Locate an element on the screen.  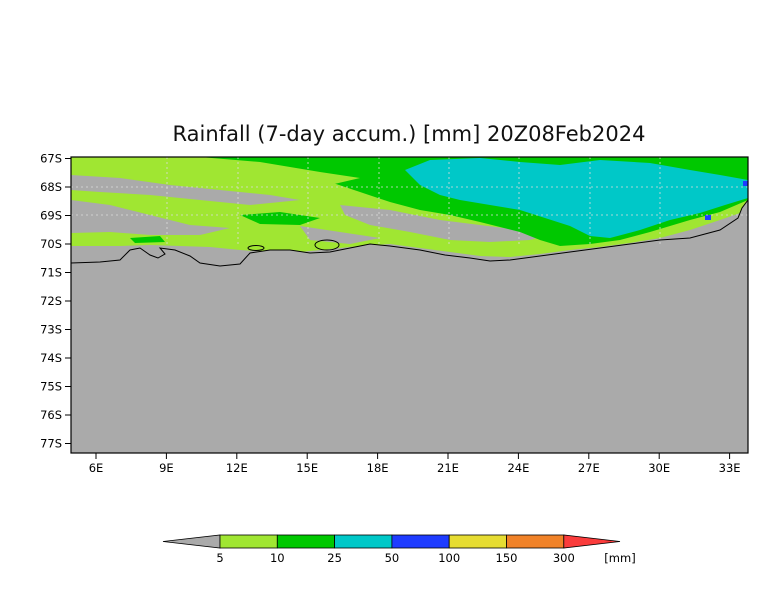
colorbar: 5 10 25 50 100 150 300 [mm] is located at coordinates (399, 549).